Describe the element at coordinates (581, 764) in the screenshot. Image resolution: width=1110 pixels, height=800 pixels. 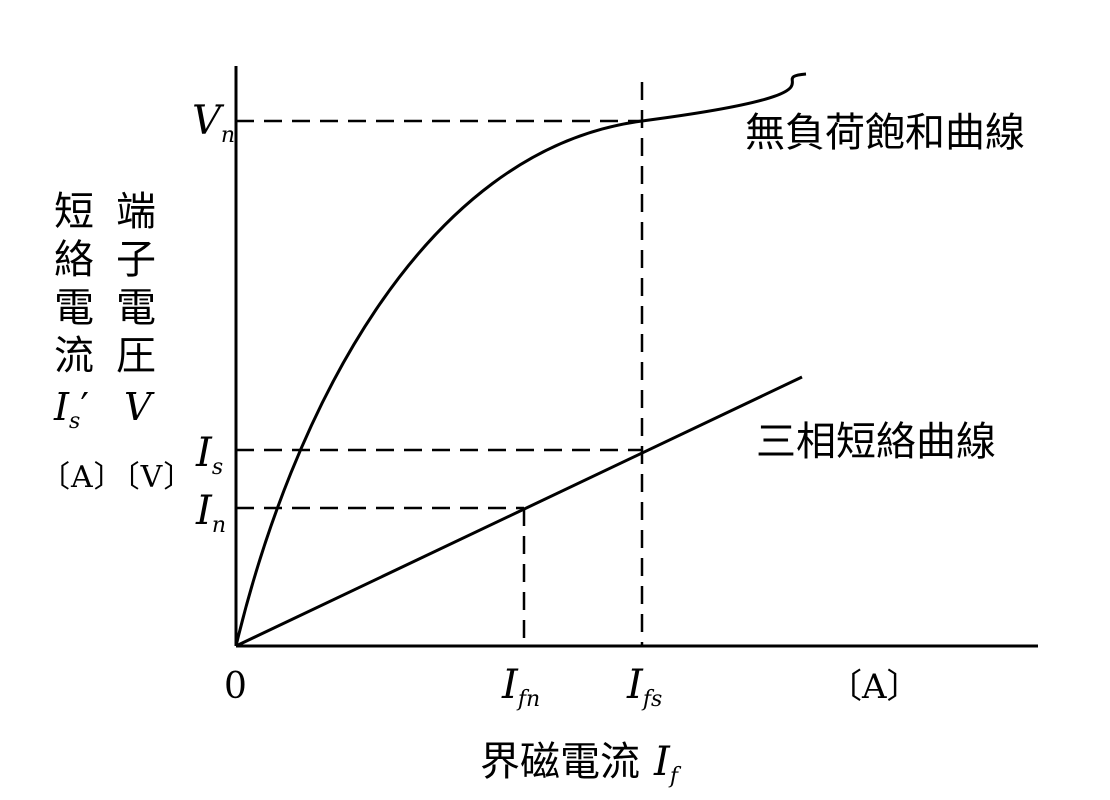
I see `x-axis-title: 界磁電流 If` at that location.